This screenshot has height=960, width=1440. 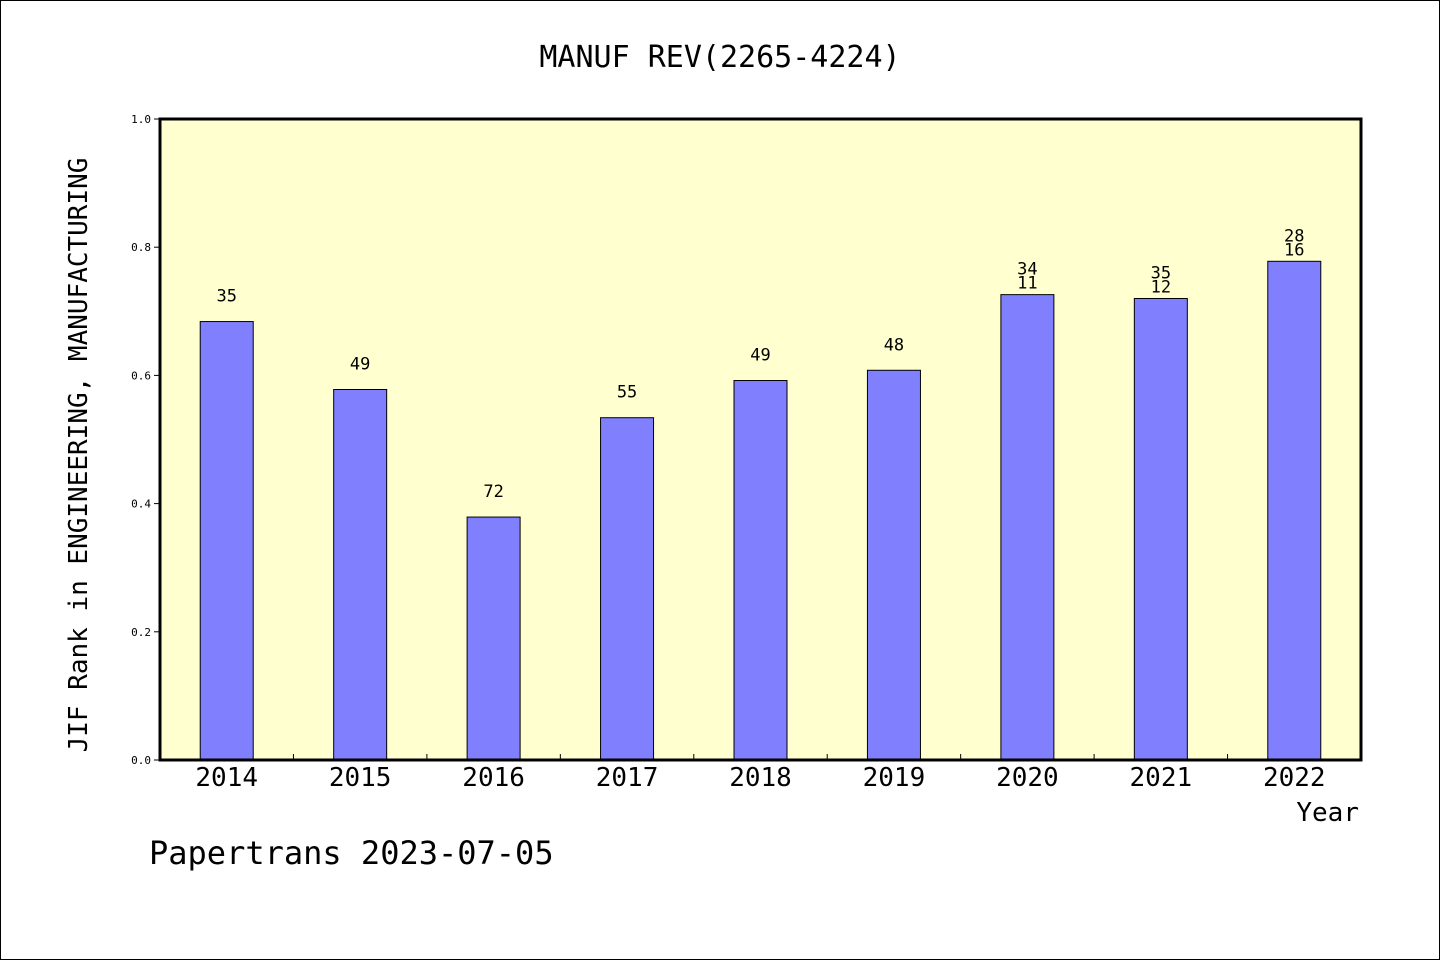 What do you see at coordinates (141, 375) in the screenshot?
I see `y-tick-label-0.6: 0.6` at bounding box center [141, 375].